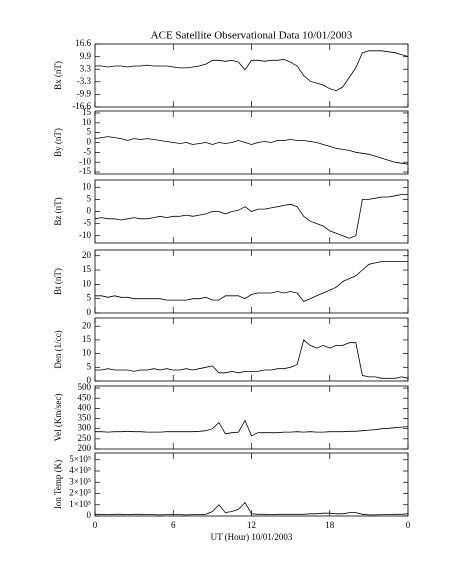 This screenshot has width=453, height=566. I want to click on y-tick-label: 16.6, so click(83, 43).